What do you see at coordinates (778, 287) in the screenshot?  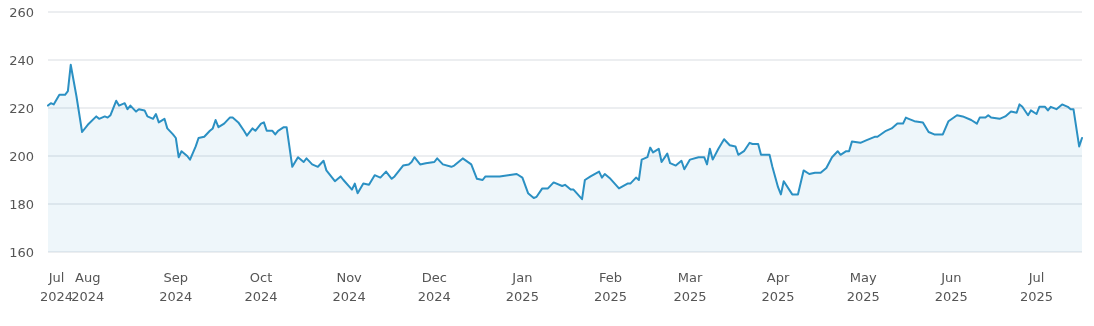 I see `x-tick-label: Apr 2025` at bounding box center [778, 287].